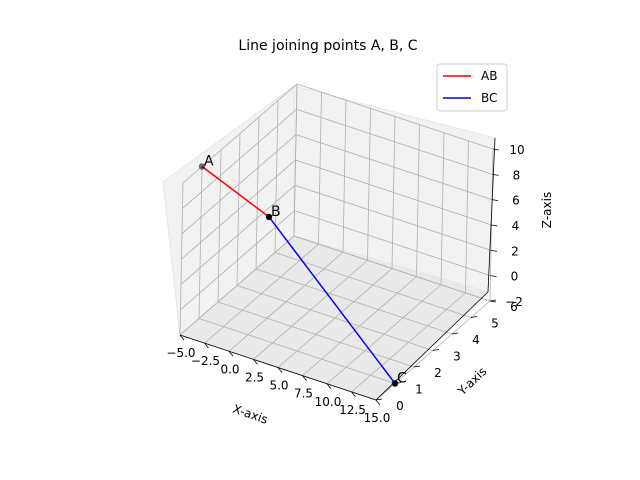  I want to click on legend-label-ab: AB, so click(489, 76).